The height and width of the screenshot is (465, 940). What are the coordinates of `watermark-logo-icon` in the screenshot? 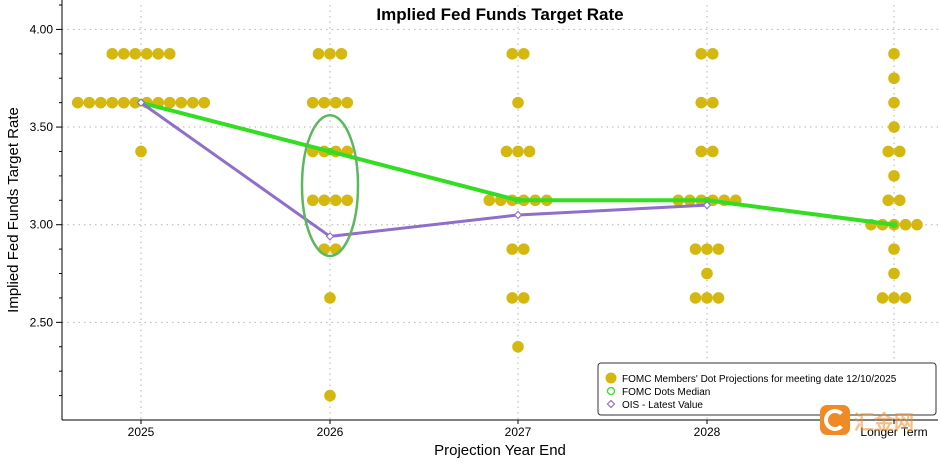 It's located at (835, 420).